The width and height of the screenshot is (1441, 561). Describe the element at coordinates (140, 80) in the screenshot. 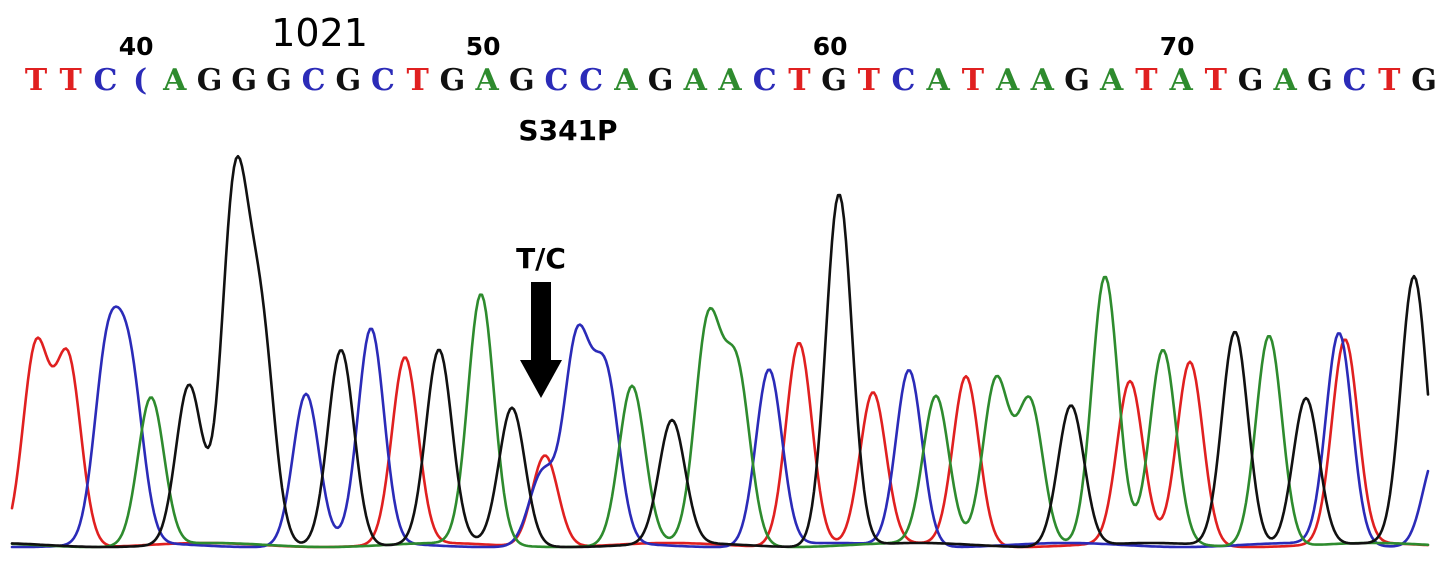

I see `base-call-letter: (` at that location.